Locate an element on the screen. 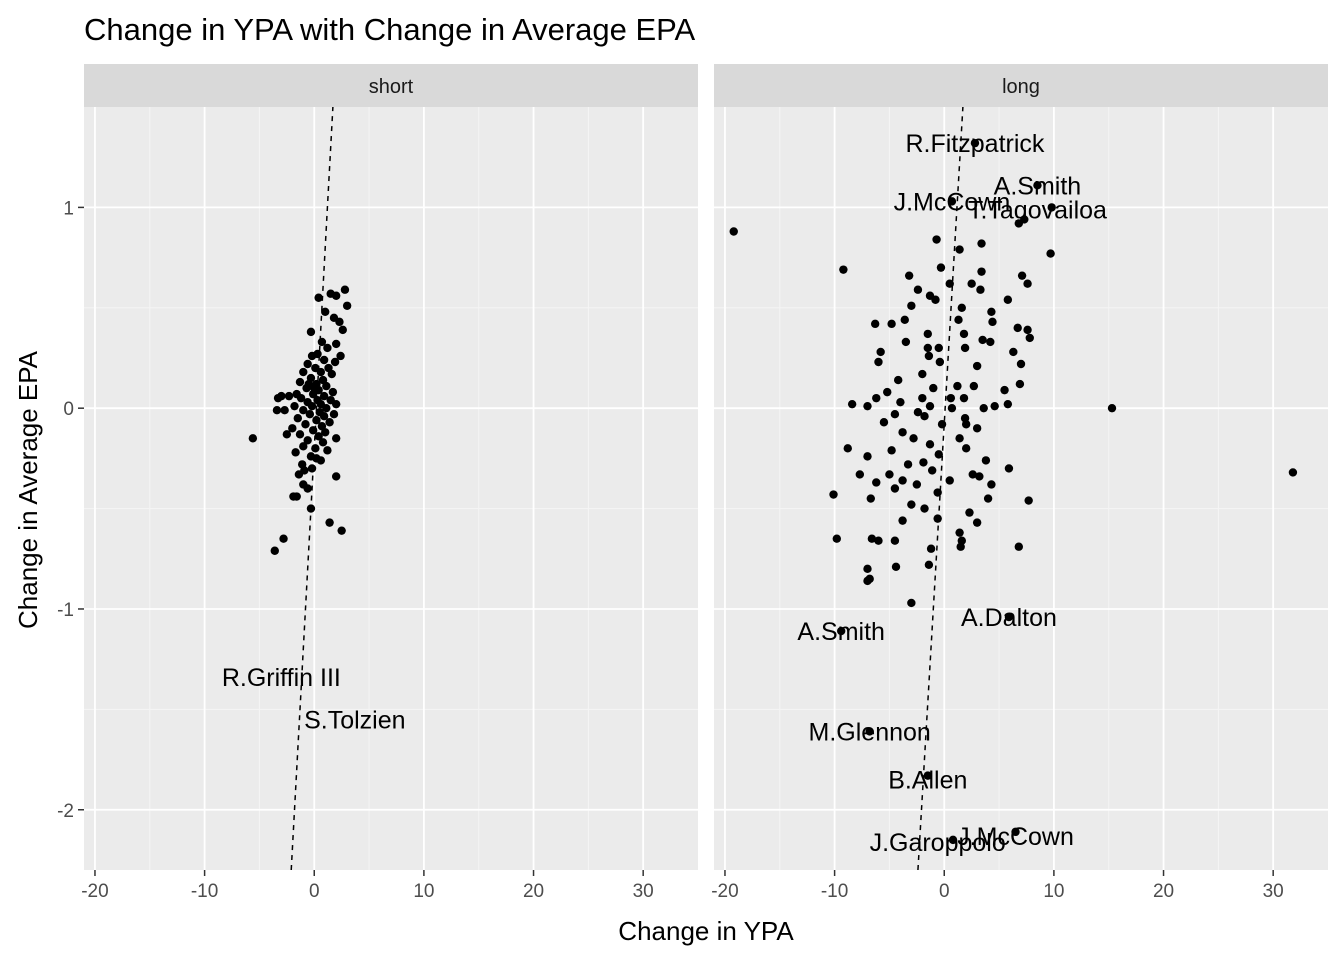 Image resolution: width=1344 pixels, height=960 pixels. point-label: J.Garoppolo is located at coordinates (938, 843).